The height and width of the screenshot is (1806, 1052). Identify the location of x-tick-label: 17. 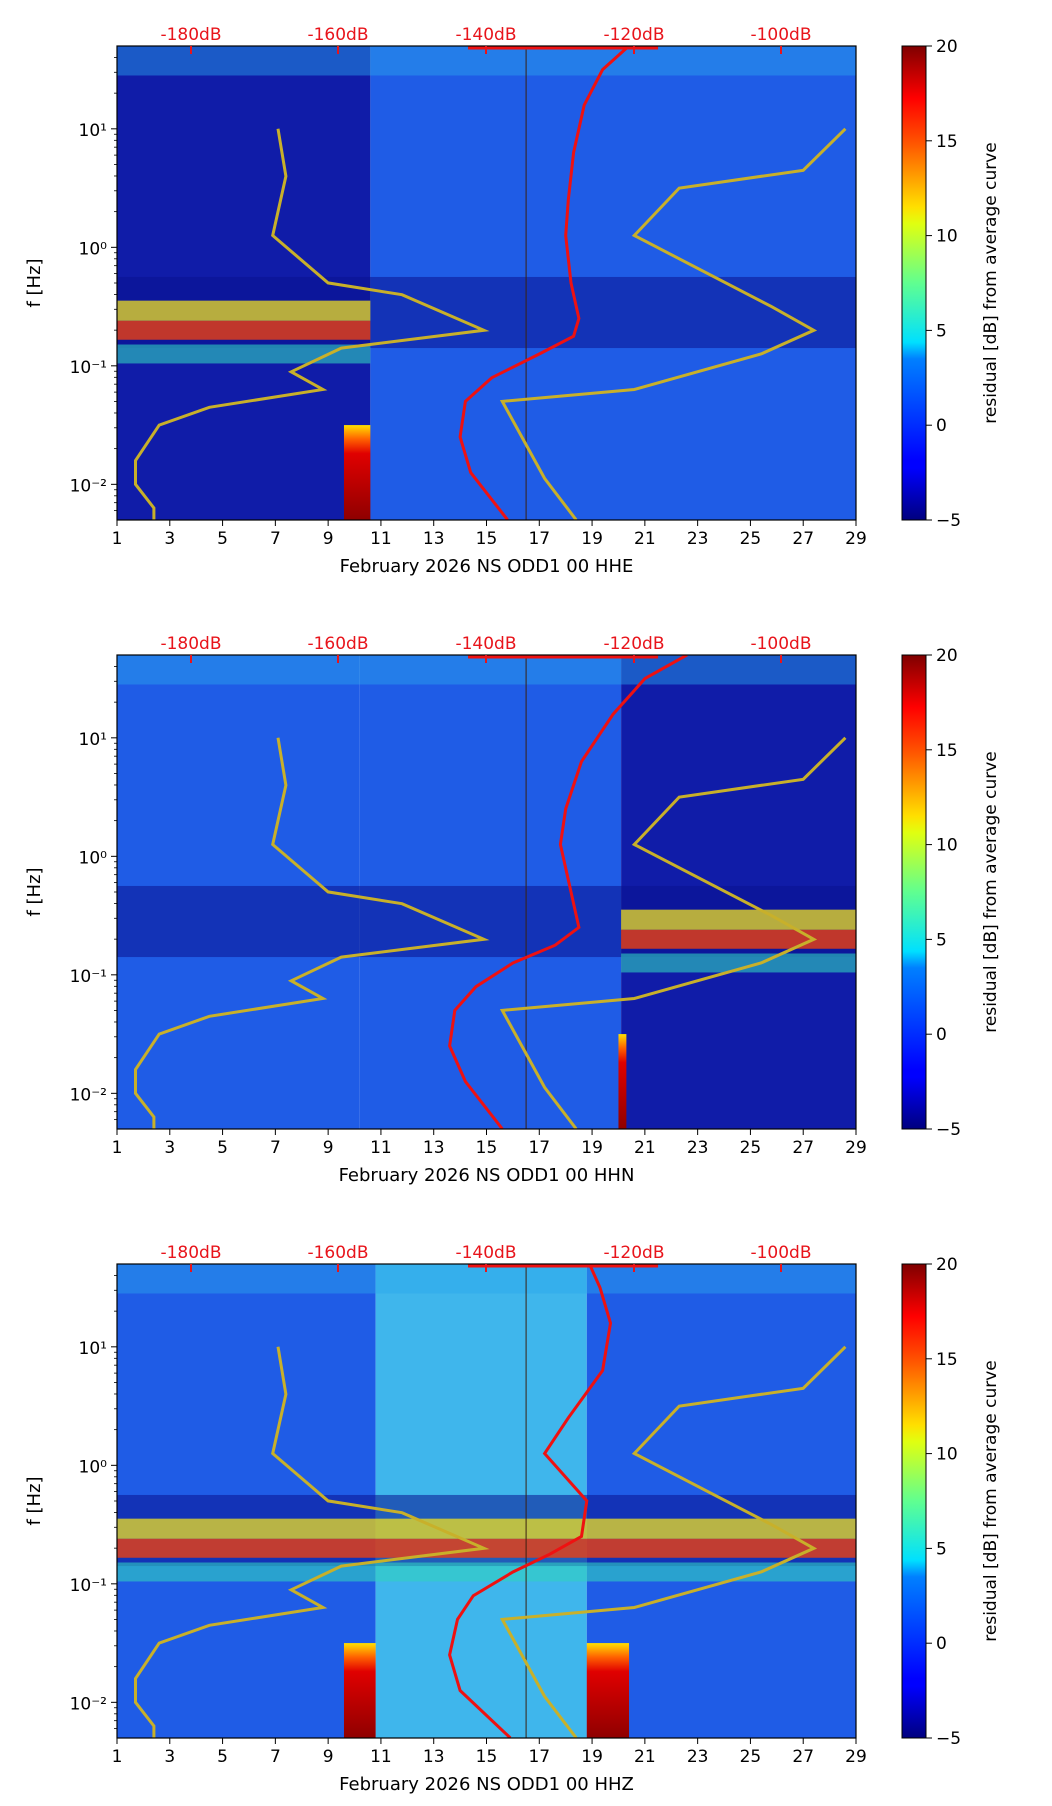
(539, 1148).